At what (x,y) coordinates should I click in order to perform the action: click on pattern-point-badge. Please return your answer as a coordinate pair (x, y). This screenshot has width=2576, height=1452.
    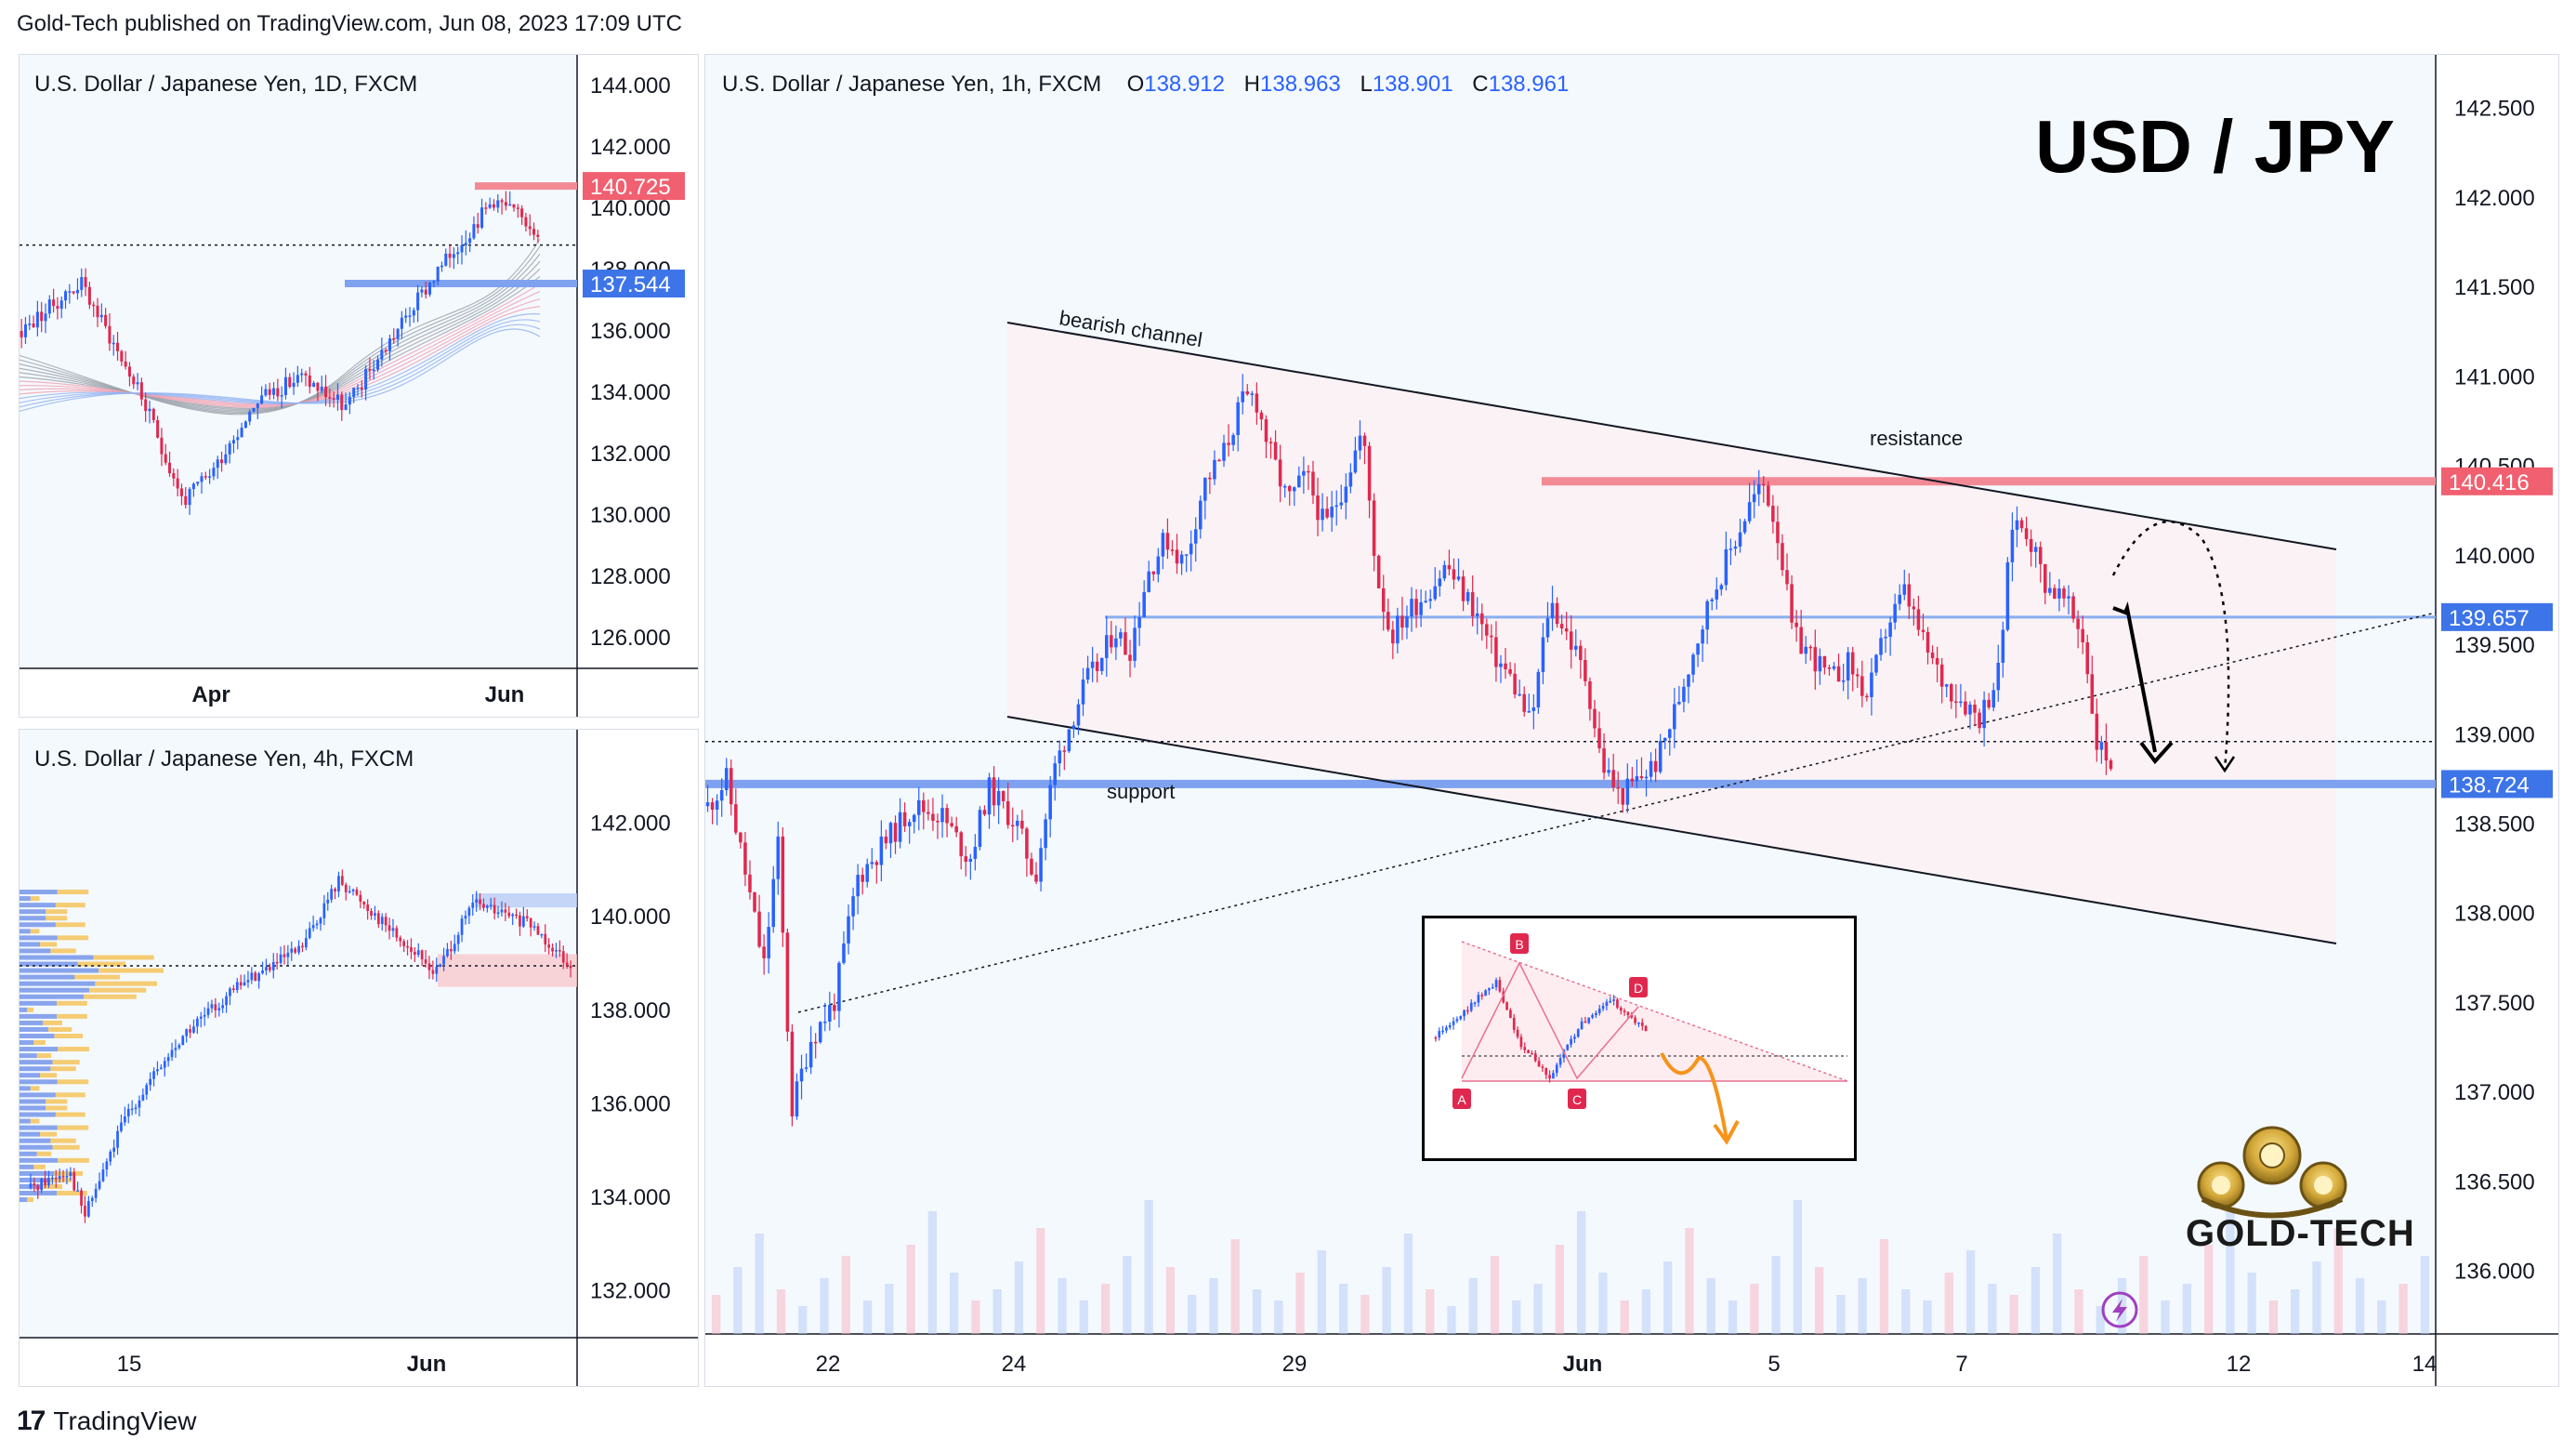
    Looking at the image, I should click on (1519, 943).